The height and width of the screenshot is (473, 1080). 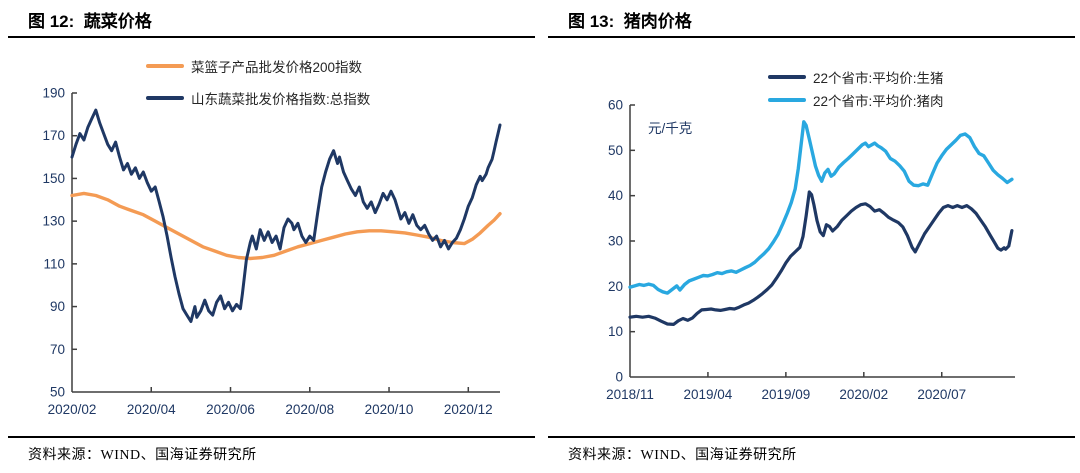 What do you see at coordinates (230, 409) in the screenshot?
I see `x-tick-label: 2020/06` at bounding box center [230, 409].